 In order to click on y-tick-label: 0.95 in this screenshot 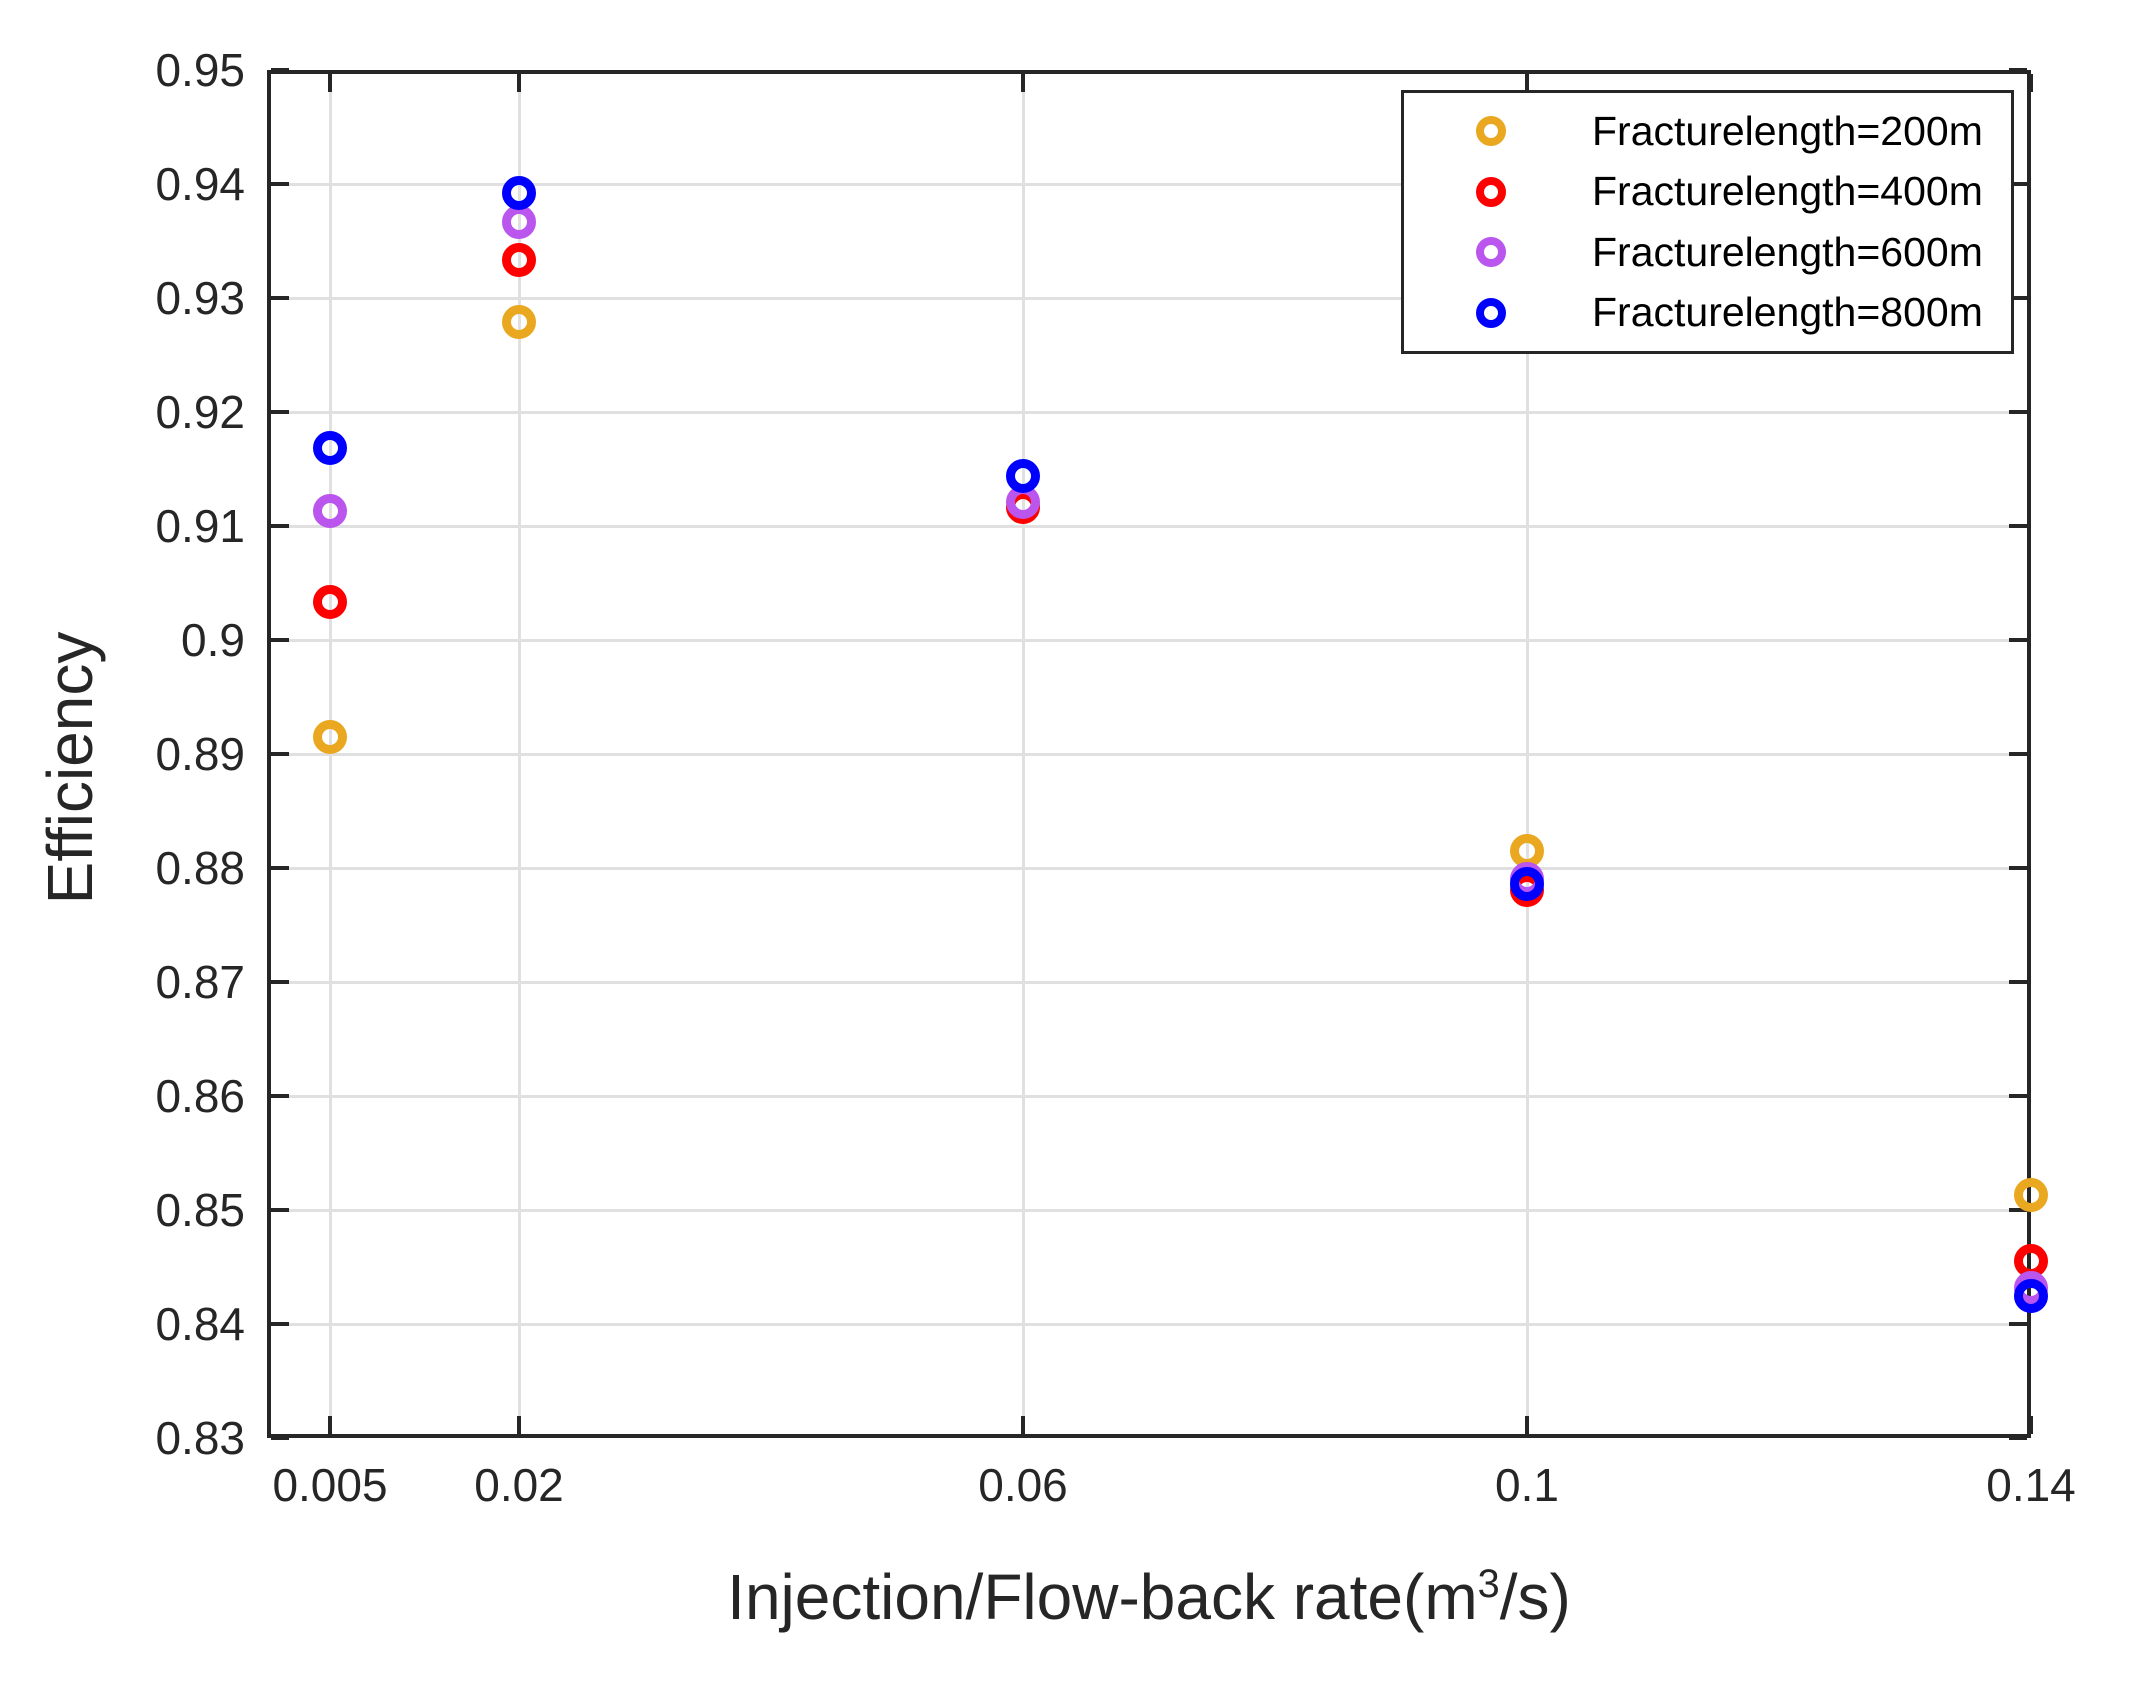, I will do `click(200, 70)`.